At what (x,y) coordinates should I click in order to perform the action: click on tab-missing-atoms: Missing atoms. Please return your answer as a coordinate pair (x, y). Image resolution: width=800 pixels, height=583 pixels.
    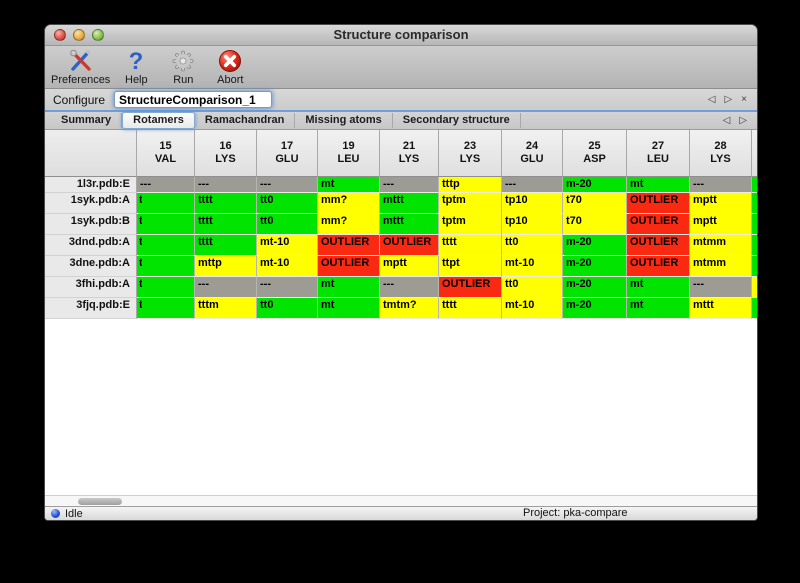
    Looking at the image, I should click on (344, 120).